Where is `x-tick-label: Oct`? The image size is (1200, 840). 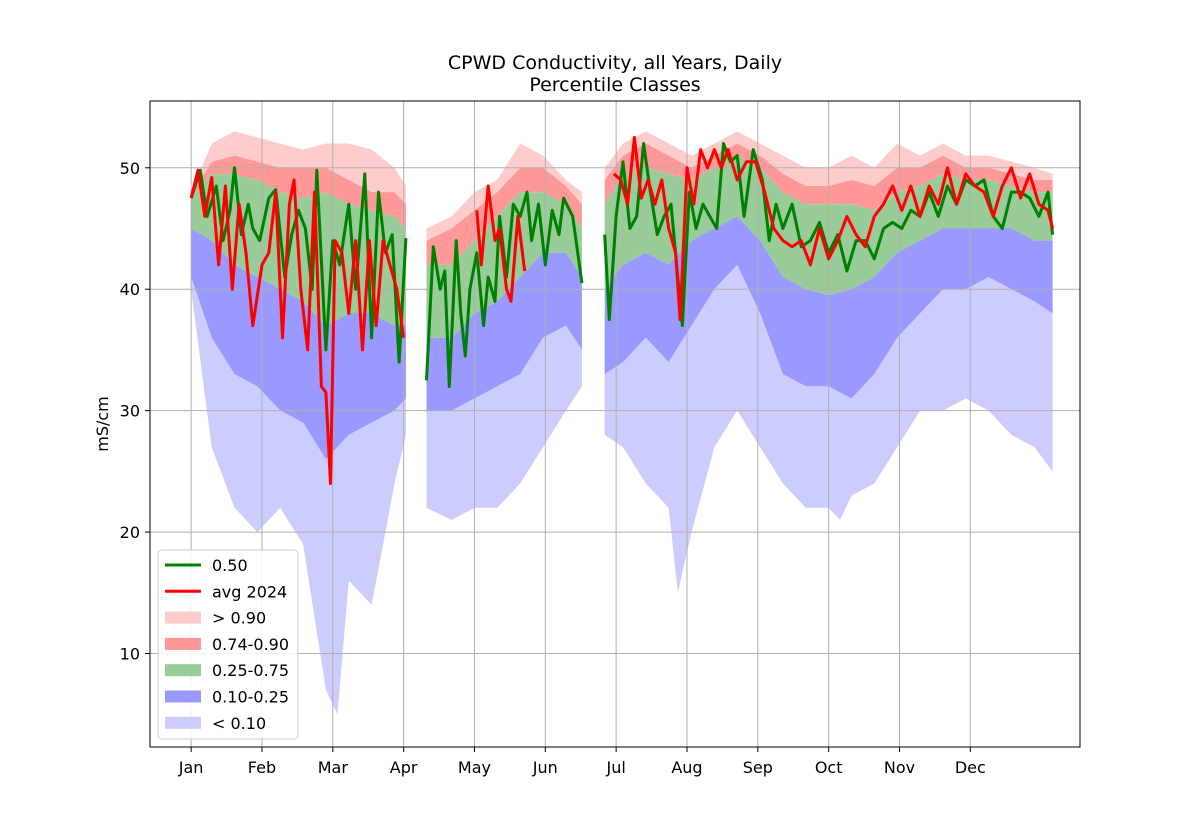 x-tick-label: Oct is located at coordinates (829, 767).